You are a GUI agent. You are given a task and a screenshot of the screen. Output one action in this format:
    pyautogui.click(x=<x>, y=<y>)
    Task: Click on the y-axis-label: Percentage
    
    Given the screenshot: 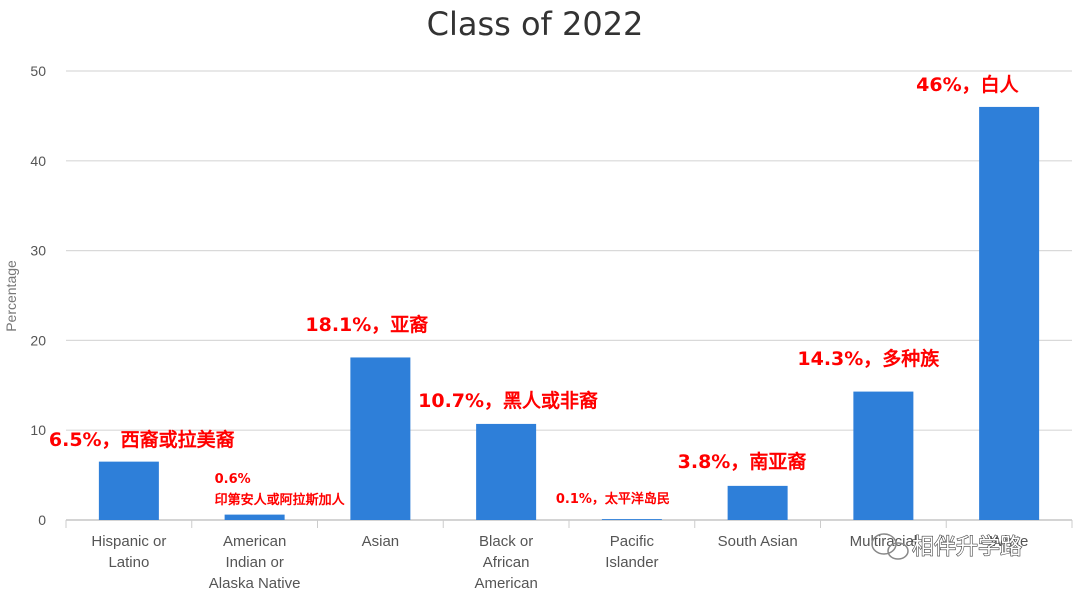 What is the action you would take?
    pyautogui.click(x=11, y=296)
    